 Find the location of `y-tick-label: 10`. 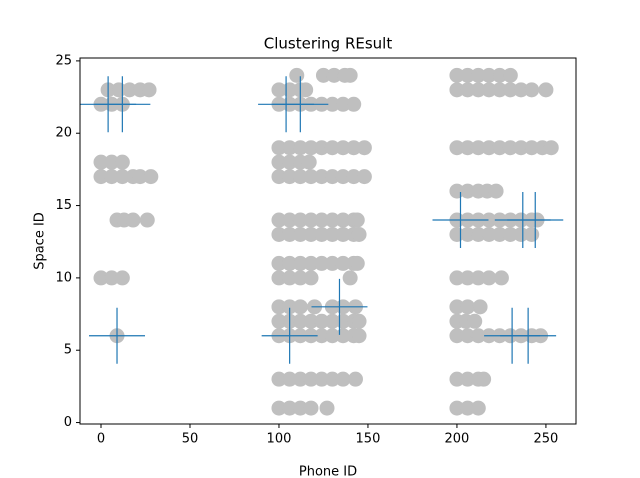

y-tick-label: 10 is located at coordinates (63, 277).